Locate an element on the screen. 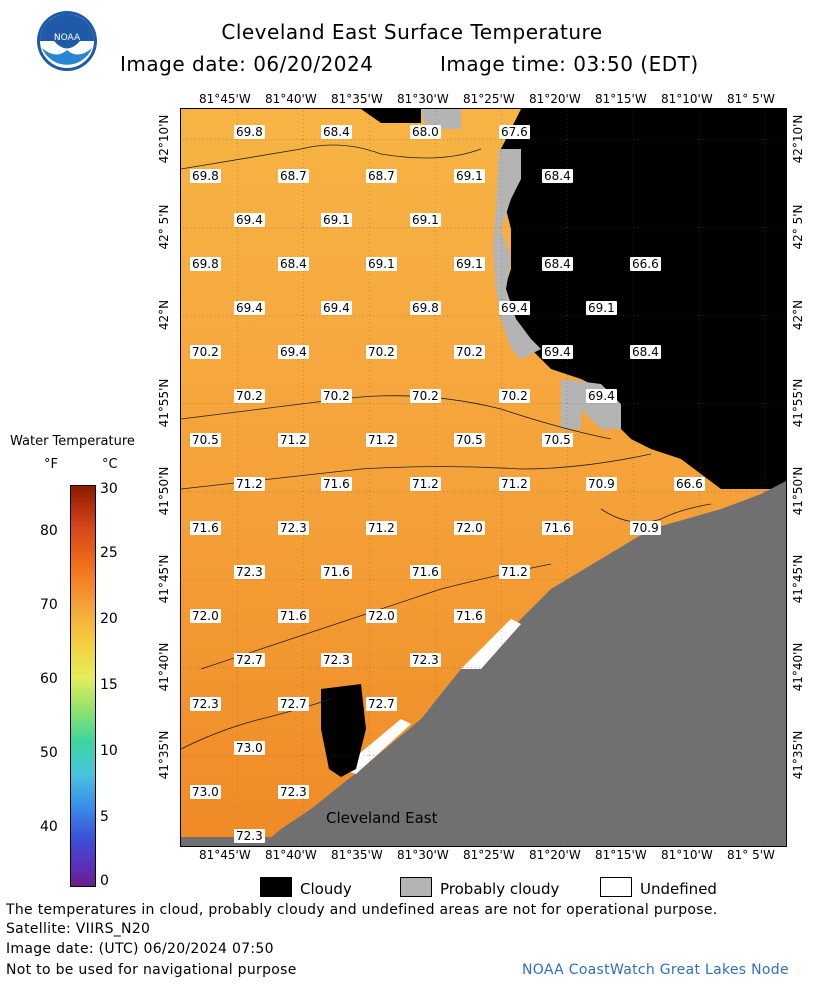 The height and width of the screenshot is (986, 824). lon-tick: 81°15'W is located at coordinates (621, 99).